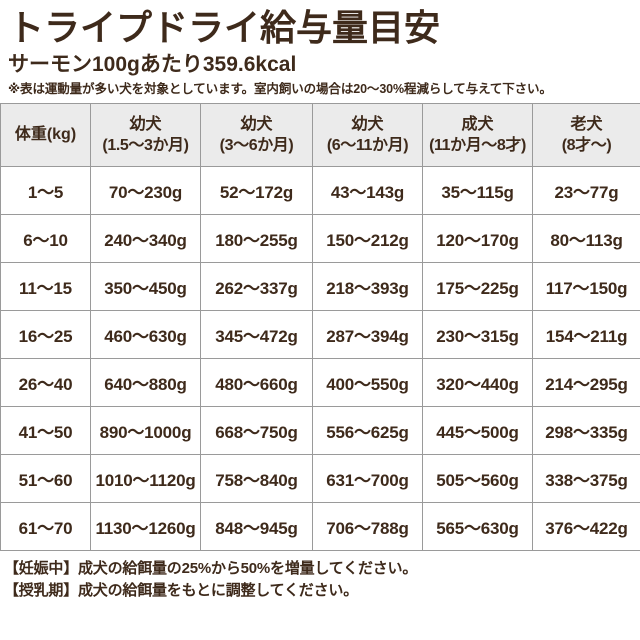 This screenshot has width=640, height=640. What do you see at coordinates (145, 286) in the screenshot?
I see `cell-puppy-1-5-3m: 350～450g` at bounding box center [145, 286].